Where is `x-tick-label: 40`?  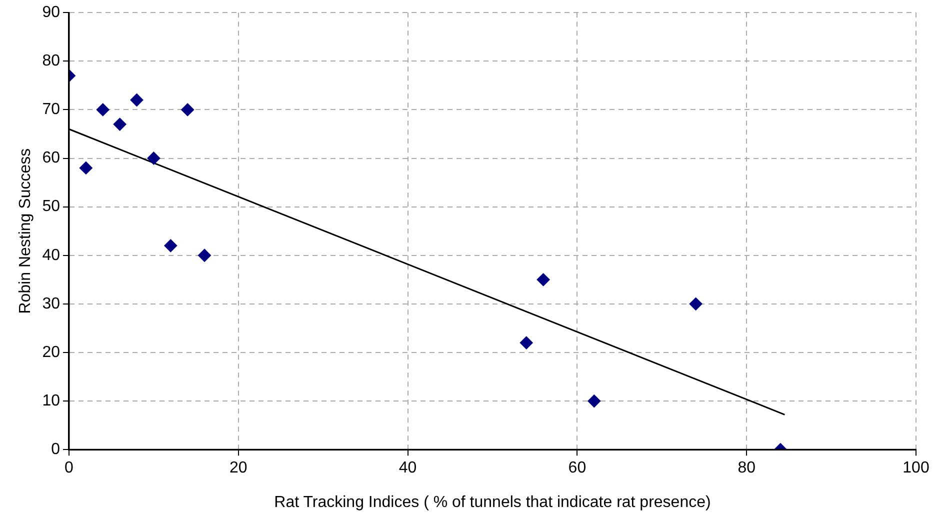 x-tick-label: 40 is located at coordinates (407, 468).